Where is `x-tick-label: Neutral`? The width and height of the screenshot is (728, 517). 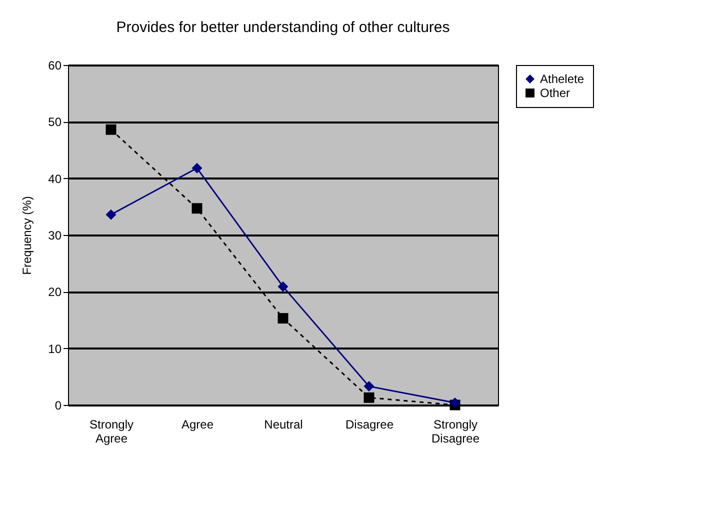 x-tick-label: Neutral is located at coordinates (283, 425).